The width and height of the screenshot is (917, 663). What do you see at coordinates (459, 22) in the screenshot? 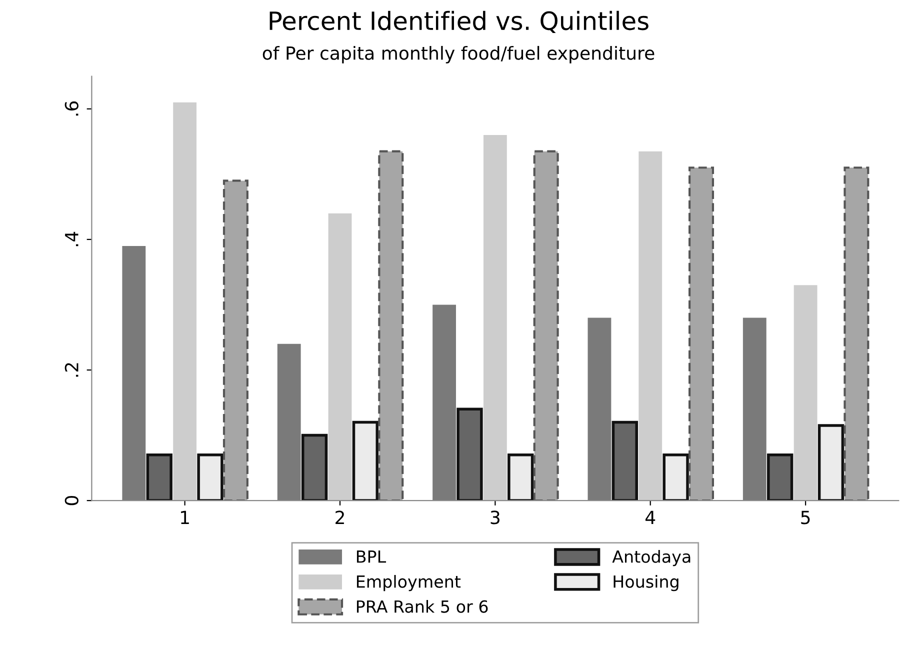
I see `chart-title: Percent Identified vs. Quintiles` at bounding box center [459, 22].